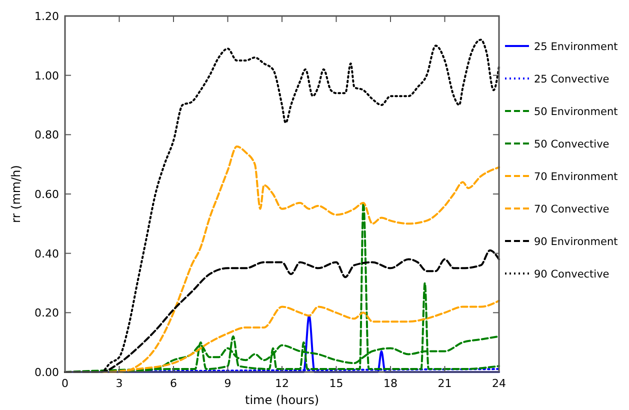  Describe the element at coordinates (282, 400) in the screenshot. I see `x-axis-title: time (hours)` at that location.